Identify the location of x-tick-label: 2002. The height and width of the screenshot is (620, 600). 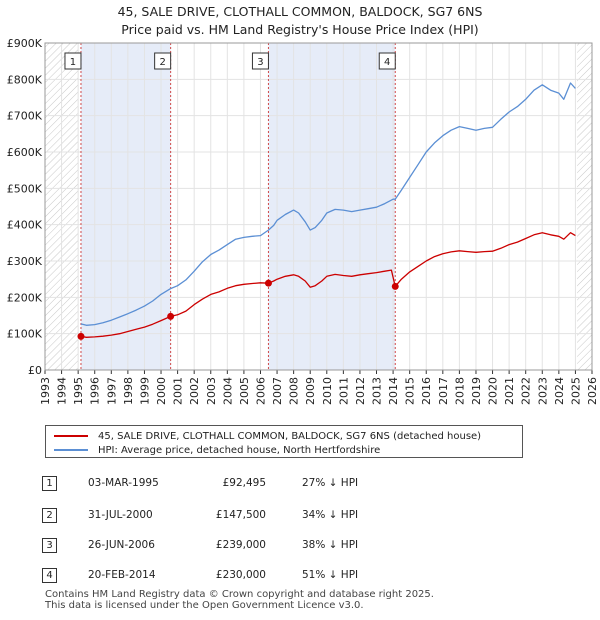
(194, 391).